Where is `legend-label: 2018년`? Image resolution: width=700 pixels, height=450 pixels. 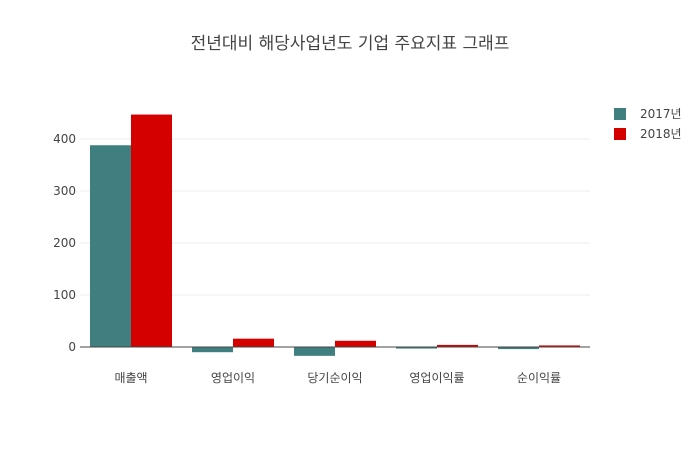 legend-label: 2018년 is located at coordinates (661, 134).